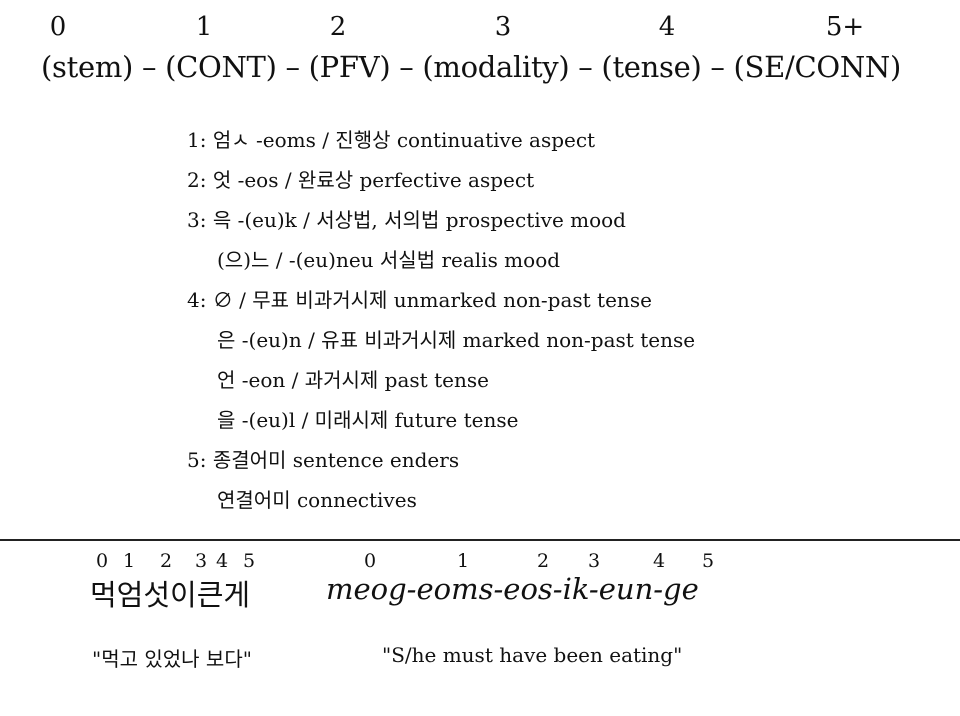  I want to click on korean-gloss: "먹고 있었나 보다", so click(172, 659).